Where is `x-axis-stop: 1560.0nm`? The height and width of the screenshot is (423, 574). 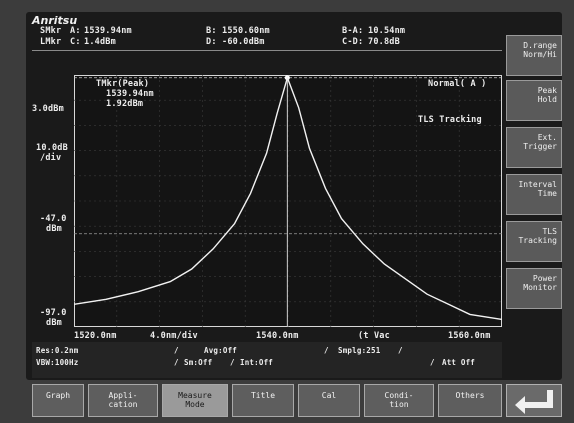 x-axis-stop: 1560.0nm is located at coordinates (469, 336).